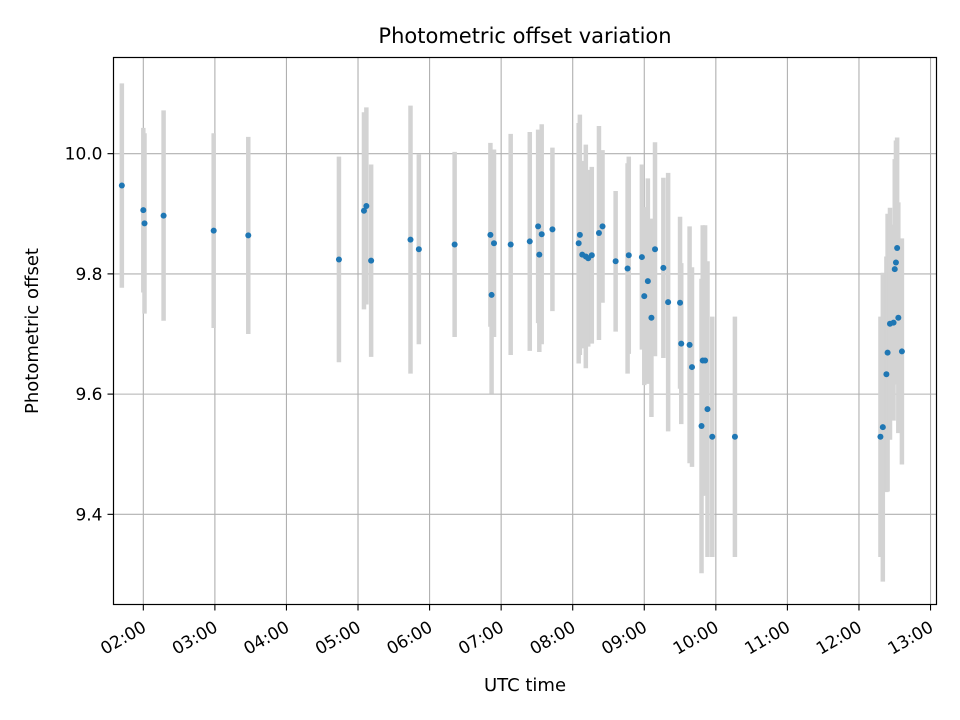 This screenshot has height=720, width=960. Describe the element at coordinates (624, 639) in the screenshot. I see `x-tick-label: 09:00` at that location.